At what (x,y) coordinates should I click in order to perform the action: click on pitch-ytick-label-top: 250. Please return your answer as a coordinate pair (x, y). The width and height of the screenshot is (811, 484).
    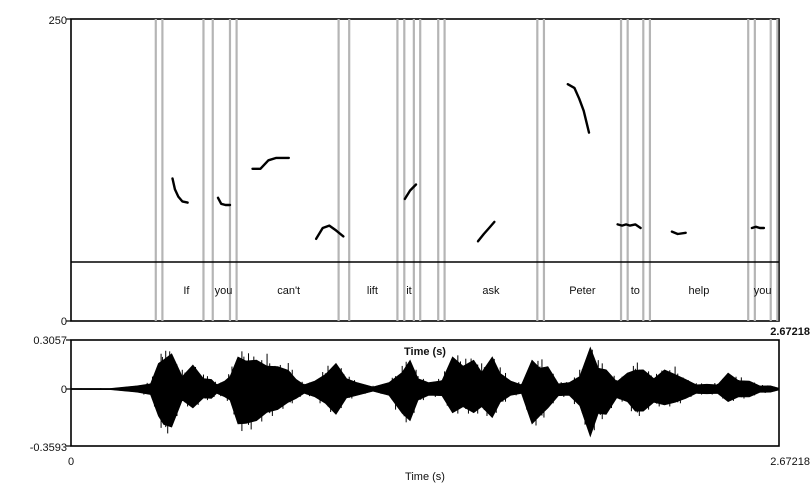
    Looking at the image, I should click on (58, 21).